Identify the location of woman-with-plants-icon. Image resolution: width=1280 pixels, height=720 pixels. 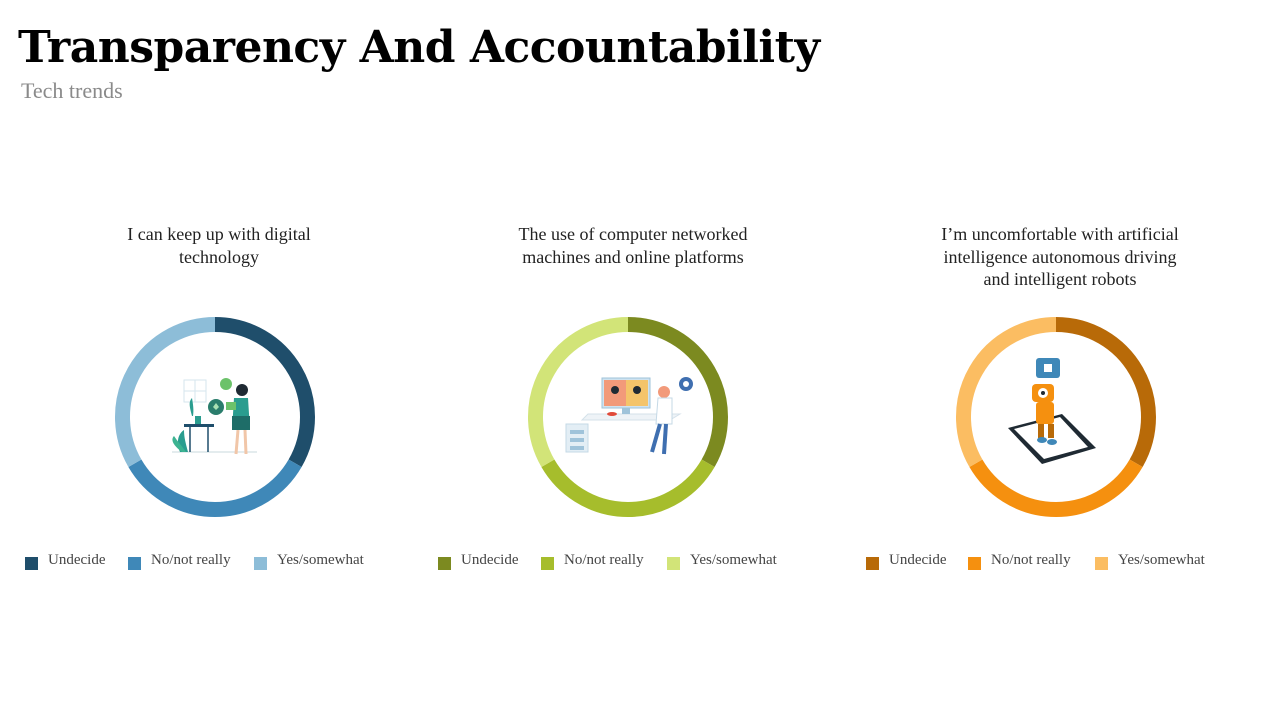
(214, 416).